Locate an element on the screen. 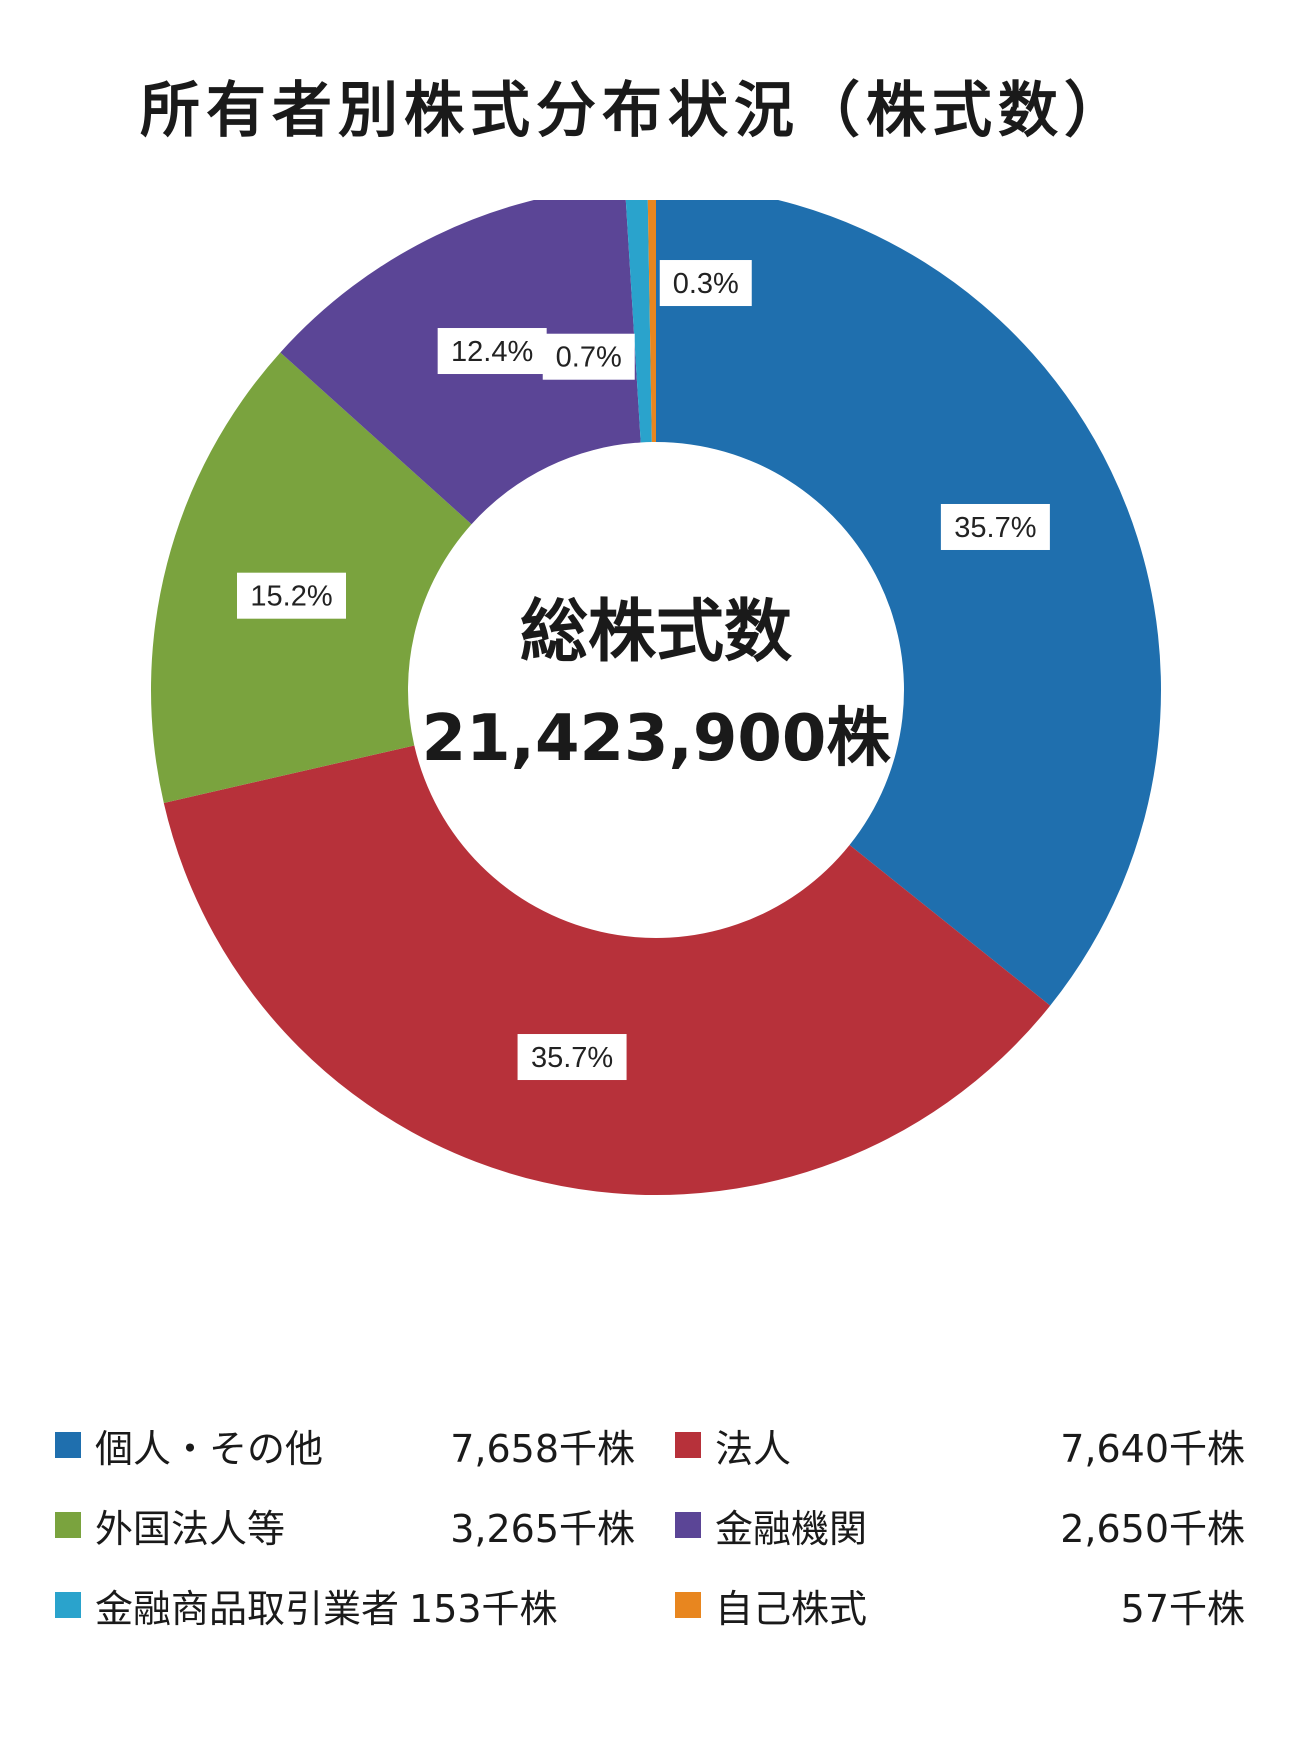 This screenshot has width=1312, height=1741. data-label-text: 0.7% is located at coordinates (589, 358).